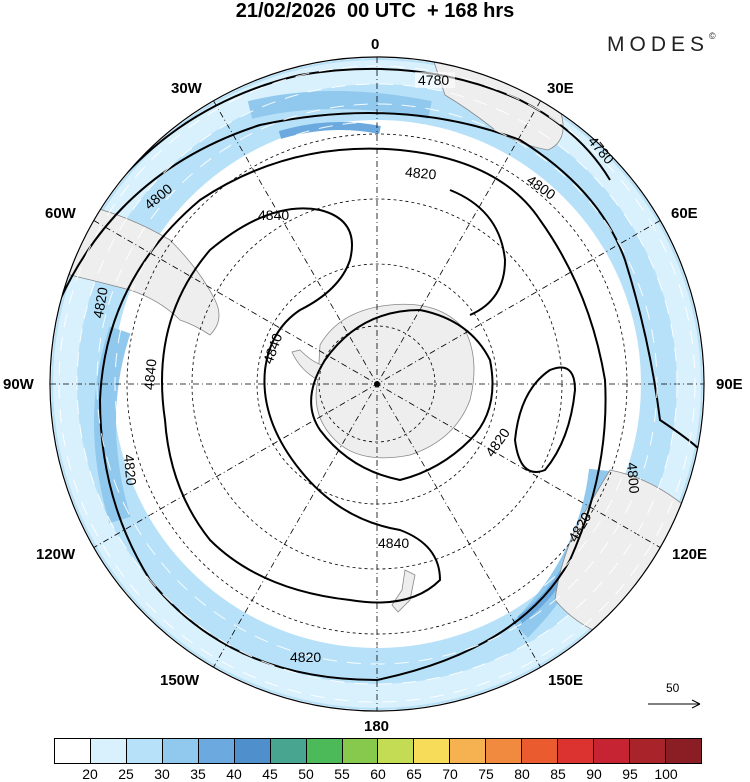 The height and width of the screenshot is (782, 750). Describe the element at coordinates (270, 774) in the screenshot. I see `colorbar-label: 45` at that location.